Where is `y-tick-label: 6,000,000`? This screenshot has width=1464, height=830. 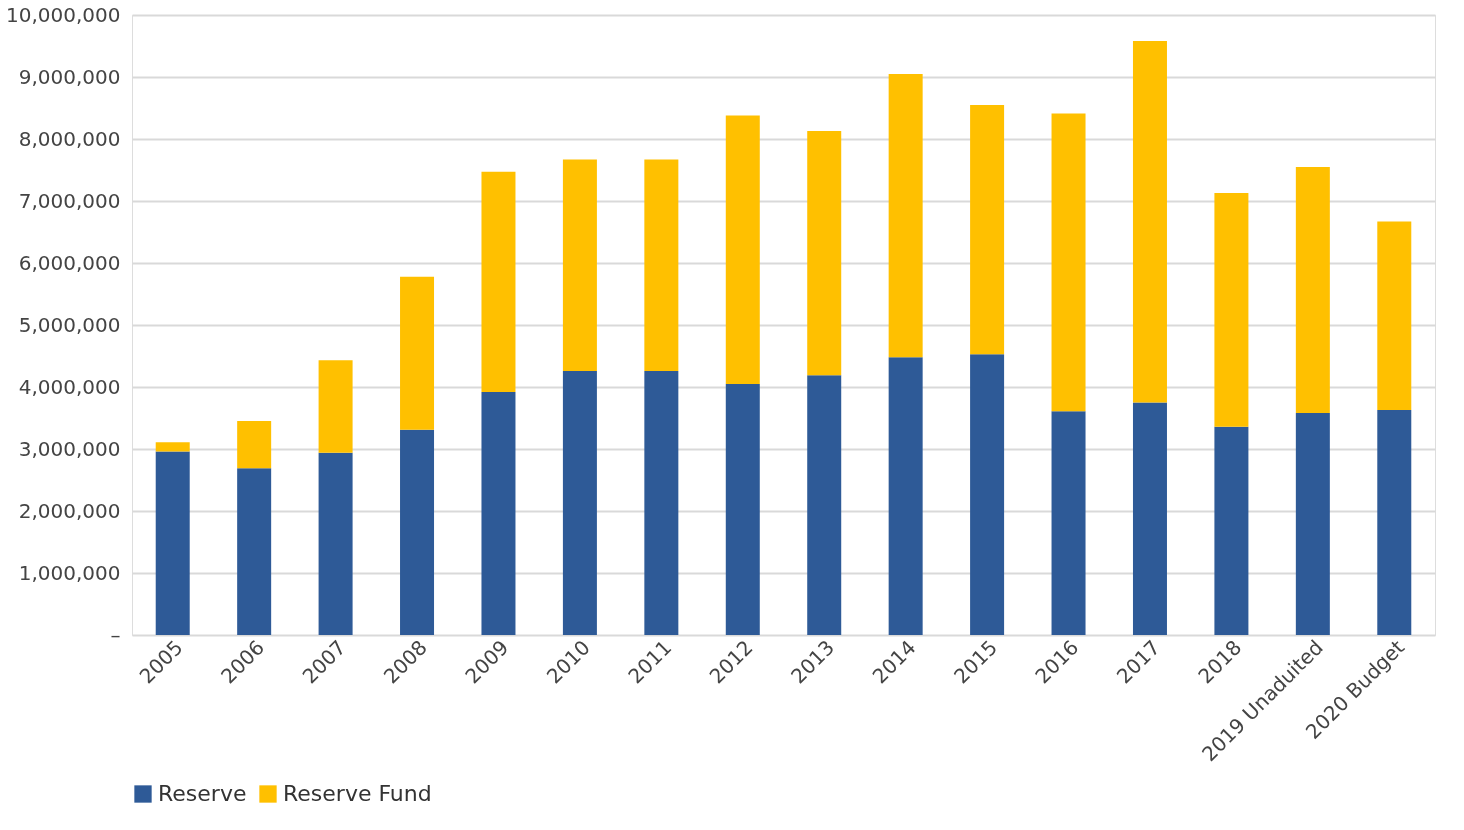
y-tick-label: 6,000,000 is located at coordinates (69, 262).